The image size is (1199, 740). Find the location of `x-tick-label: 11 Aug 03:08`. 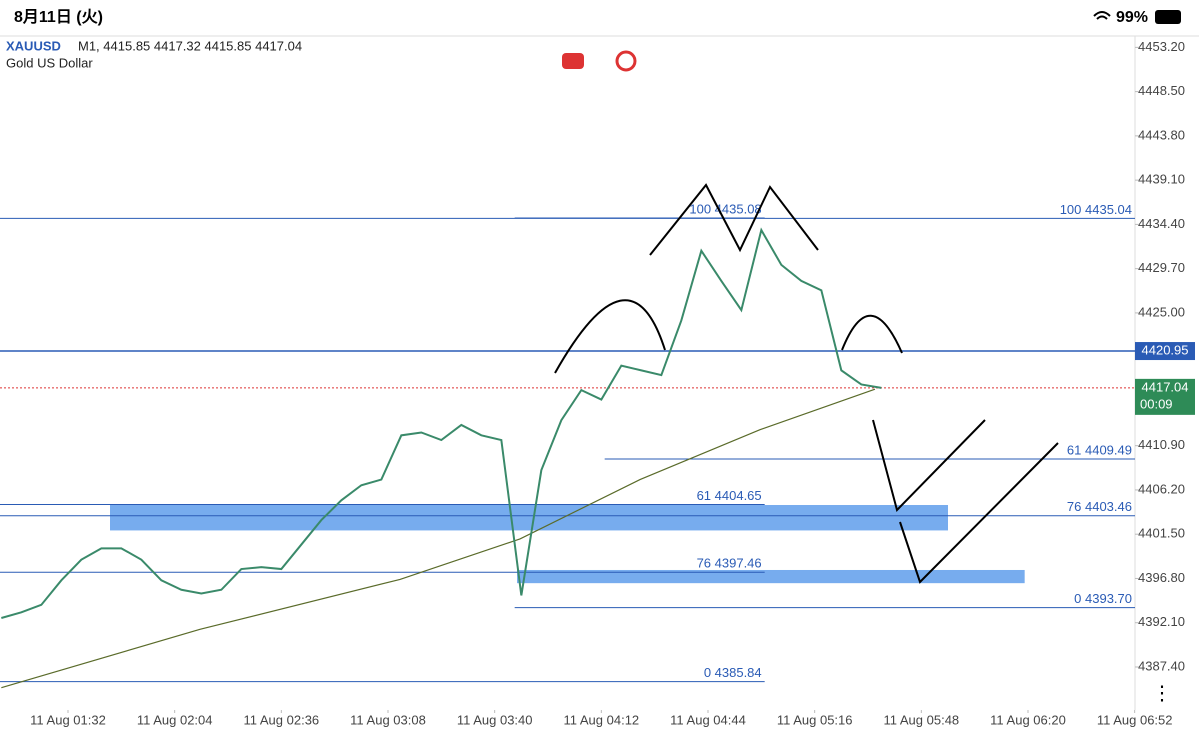

x-tick-label: 11 Aug 03:08 is located at coordinates (388, 719).